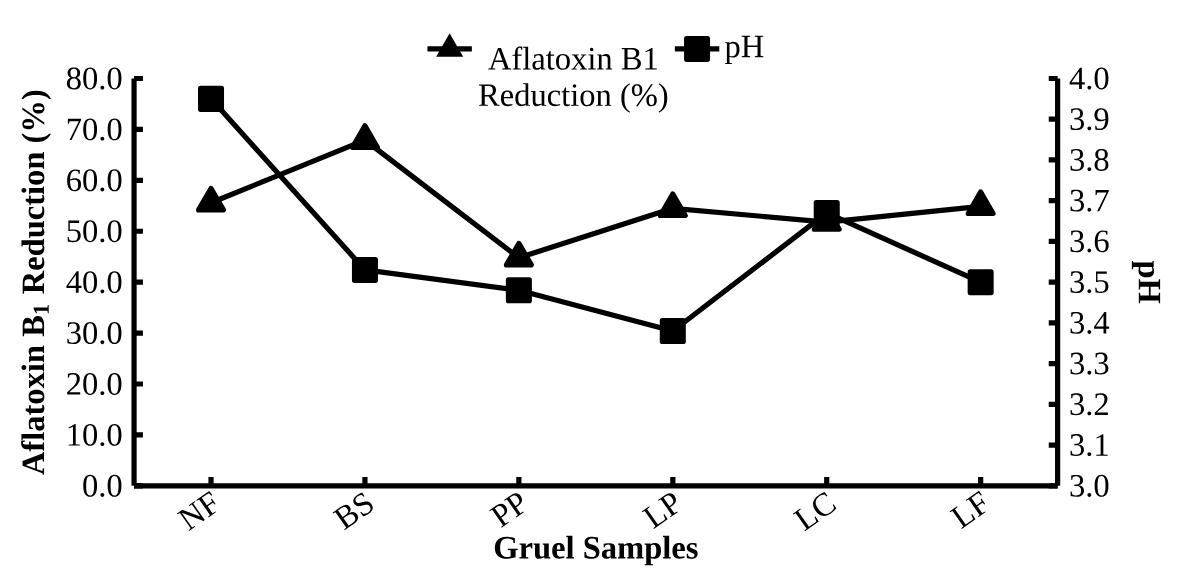 The image size is (1185, 582). What do you see at coordinates (94, 333) in the screenshot?
I see `y-tick-label: 30.0` at bounding box center [94, 333].